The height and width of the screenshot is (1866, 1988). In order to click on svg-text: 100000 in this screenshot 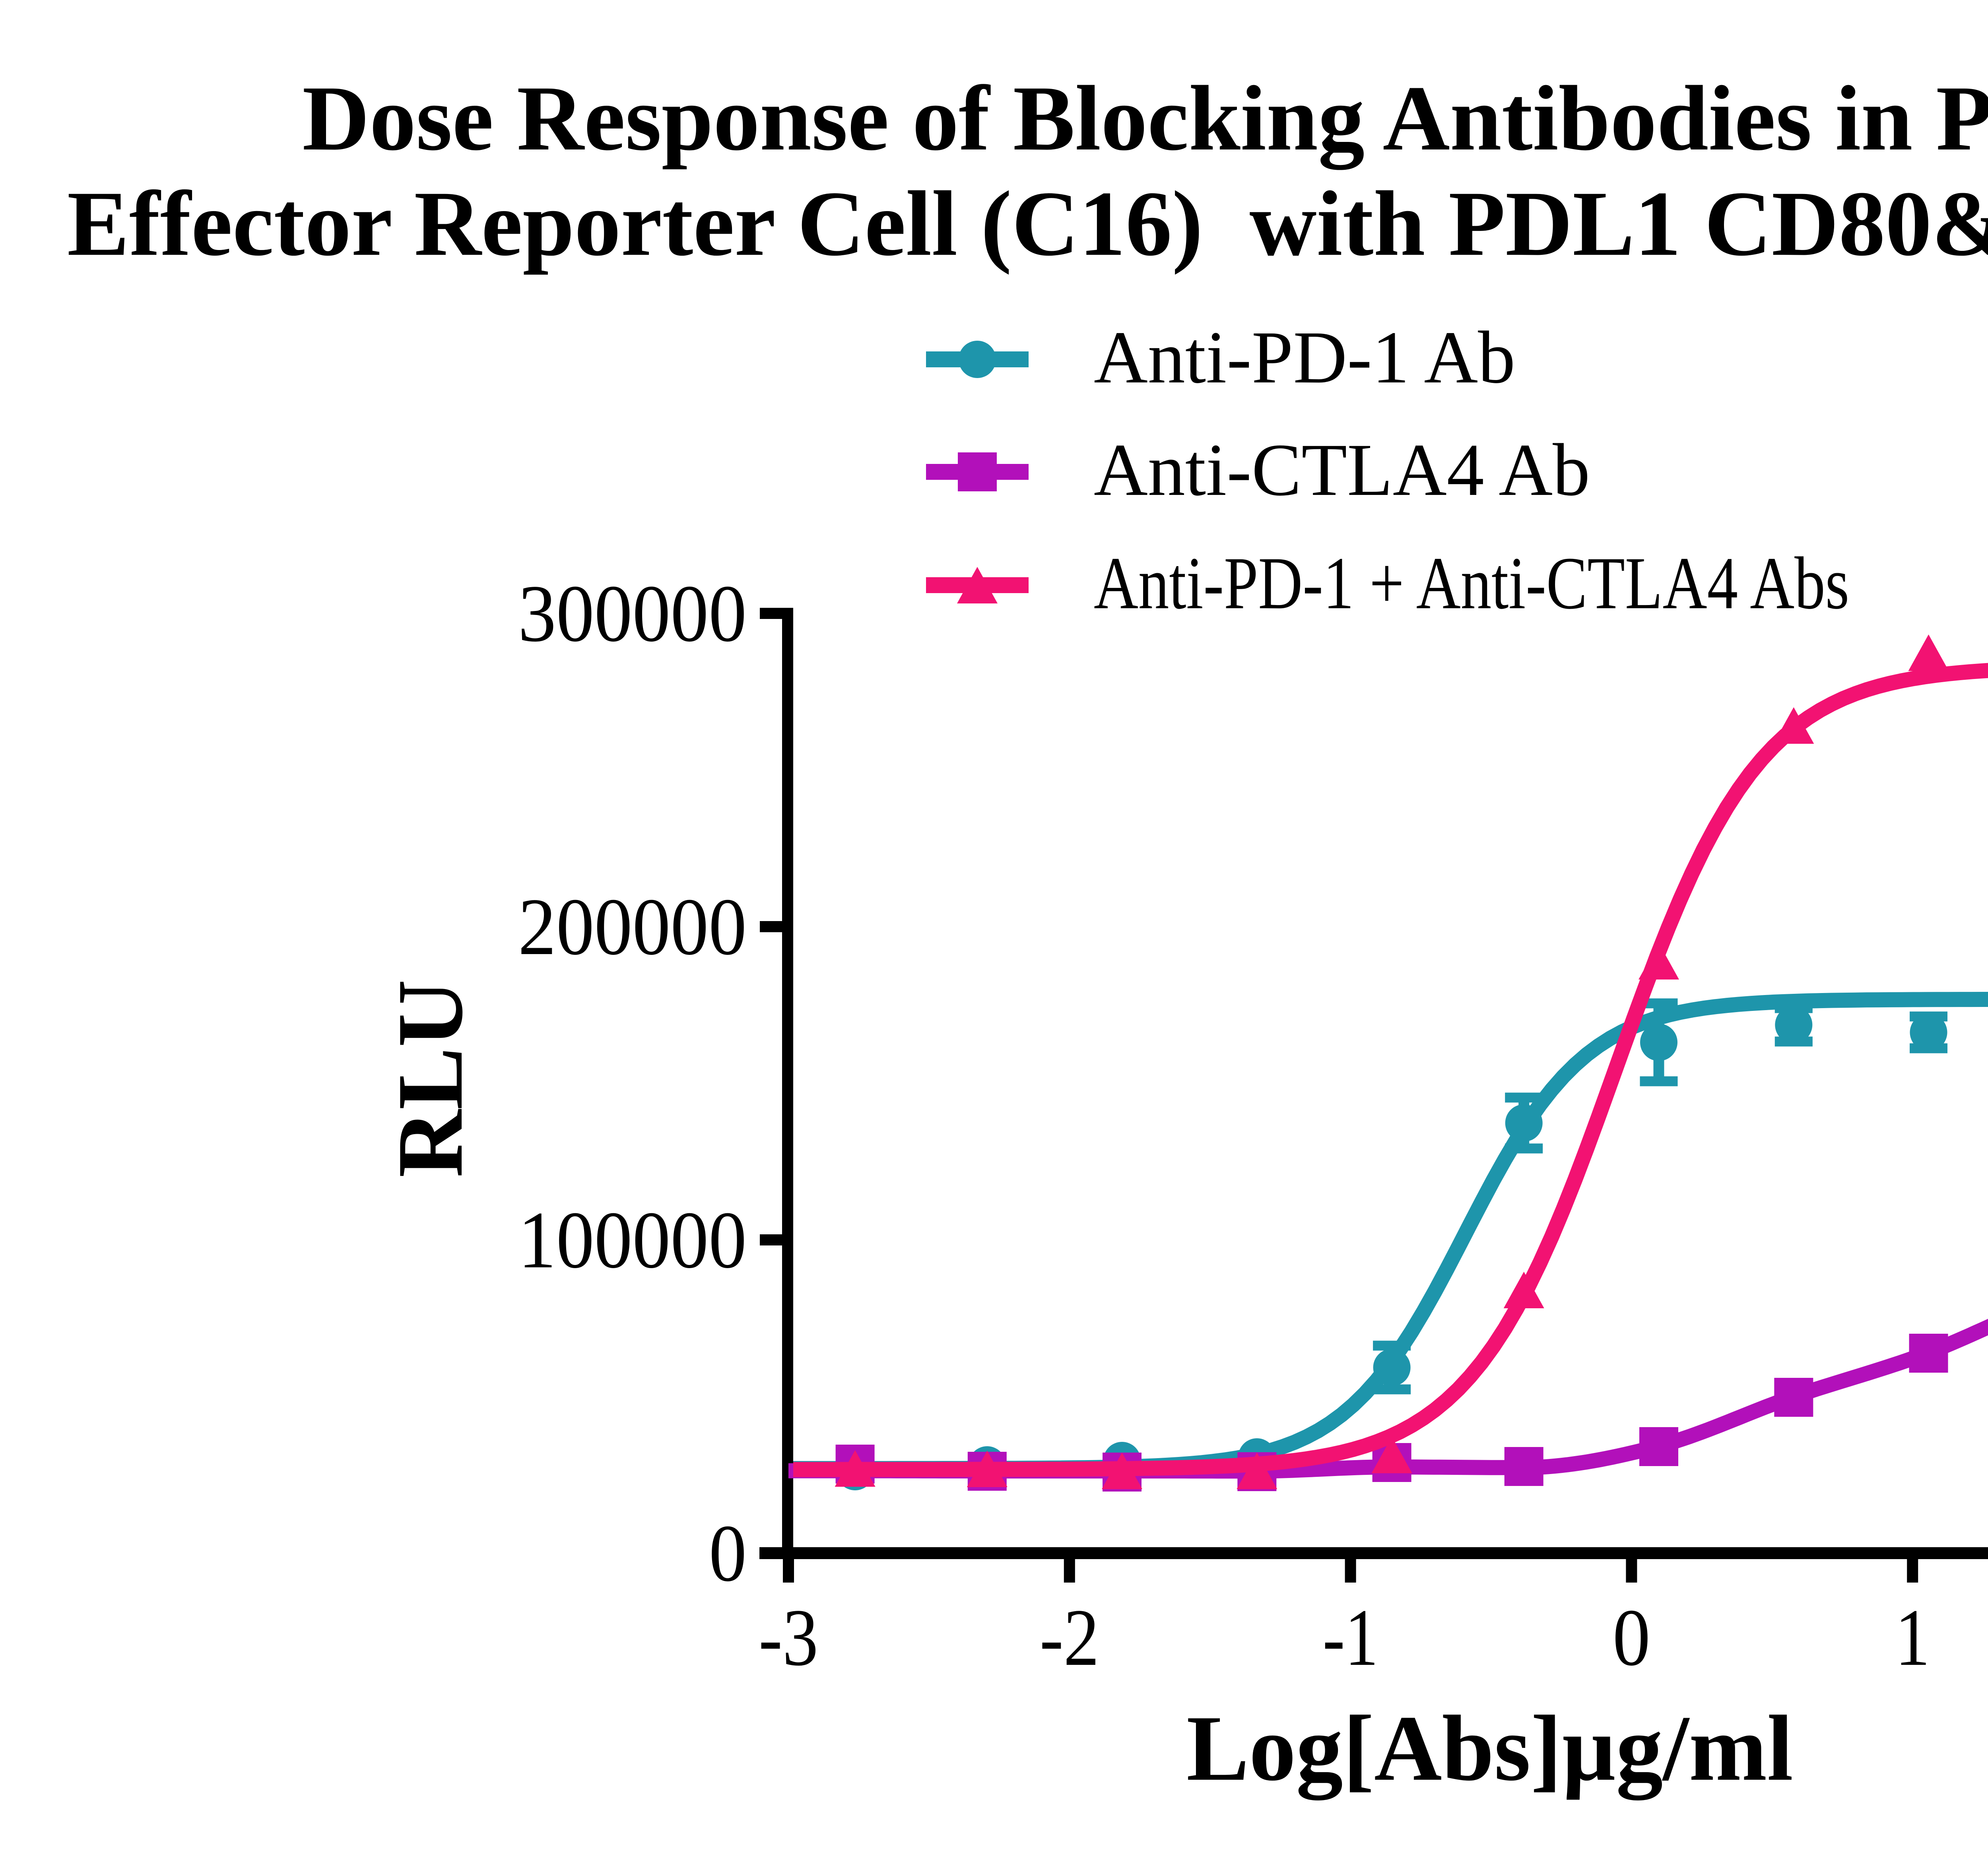, I will do `click(632, 1240)`.